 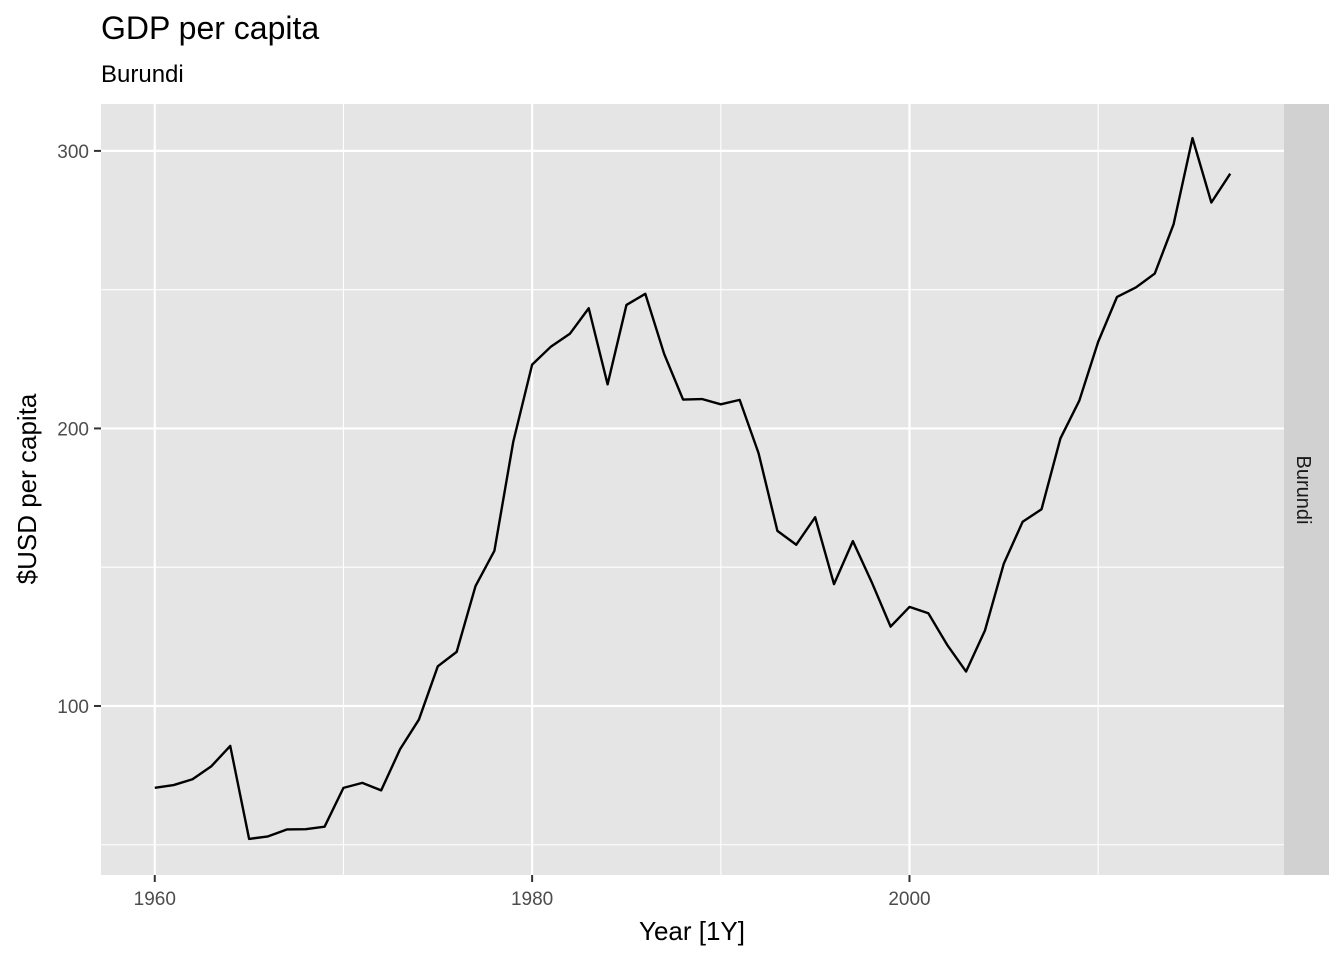 I want to click on y-tick-label: 200, so click(x=73, y=429).